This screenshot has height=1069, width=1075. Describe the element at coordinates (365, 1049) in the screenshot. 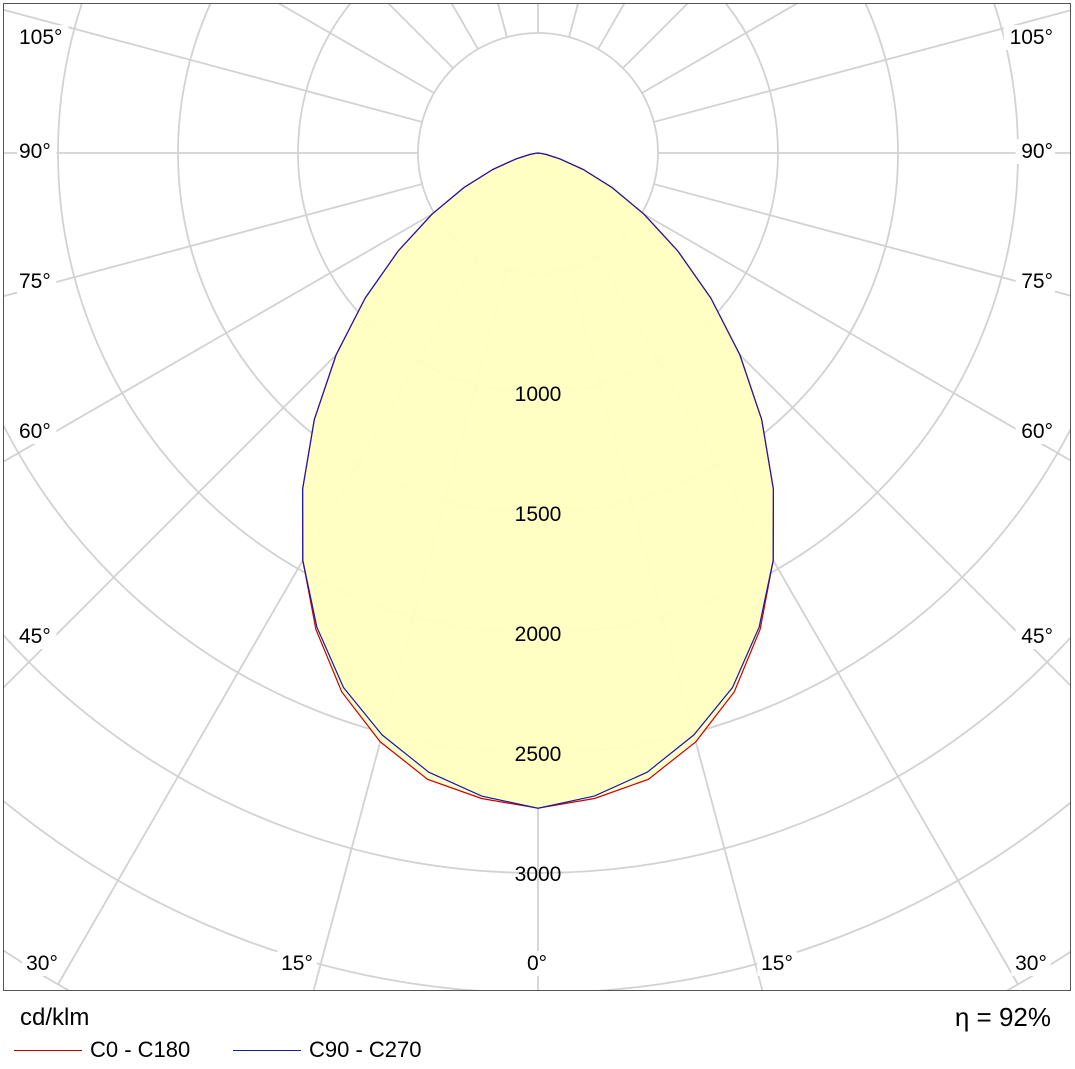

I see `legend-label-c90: C90 - C270` at that location.